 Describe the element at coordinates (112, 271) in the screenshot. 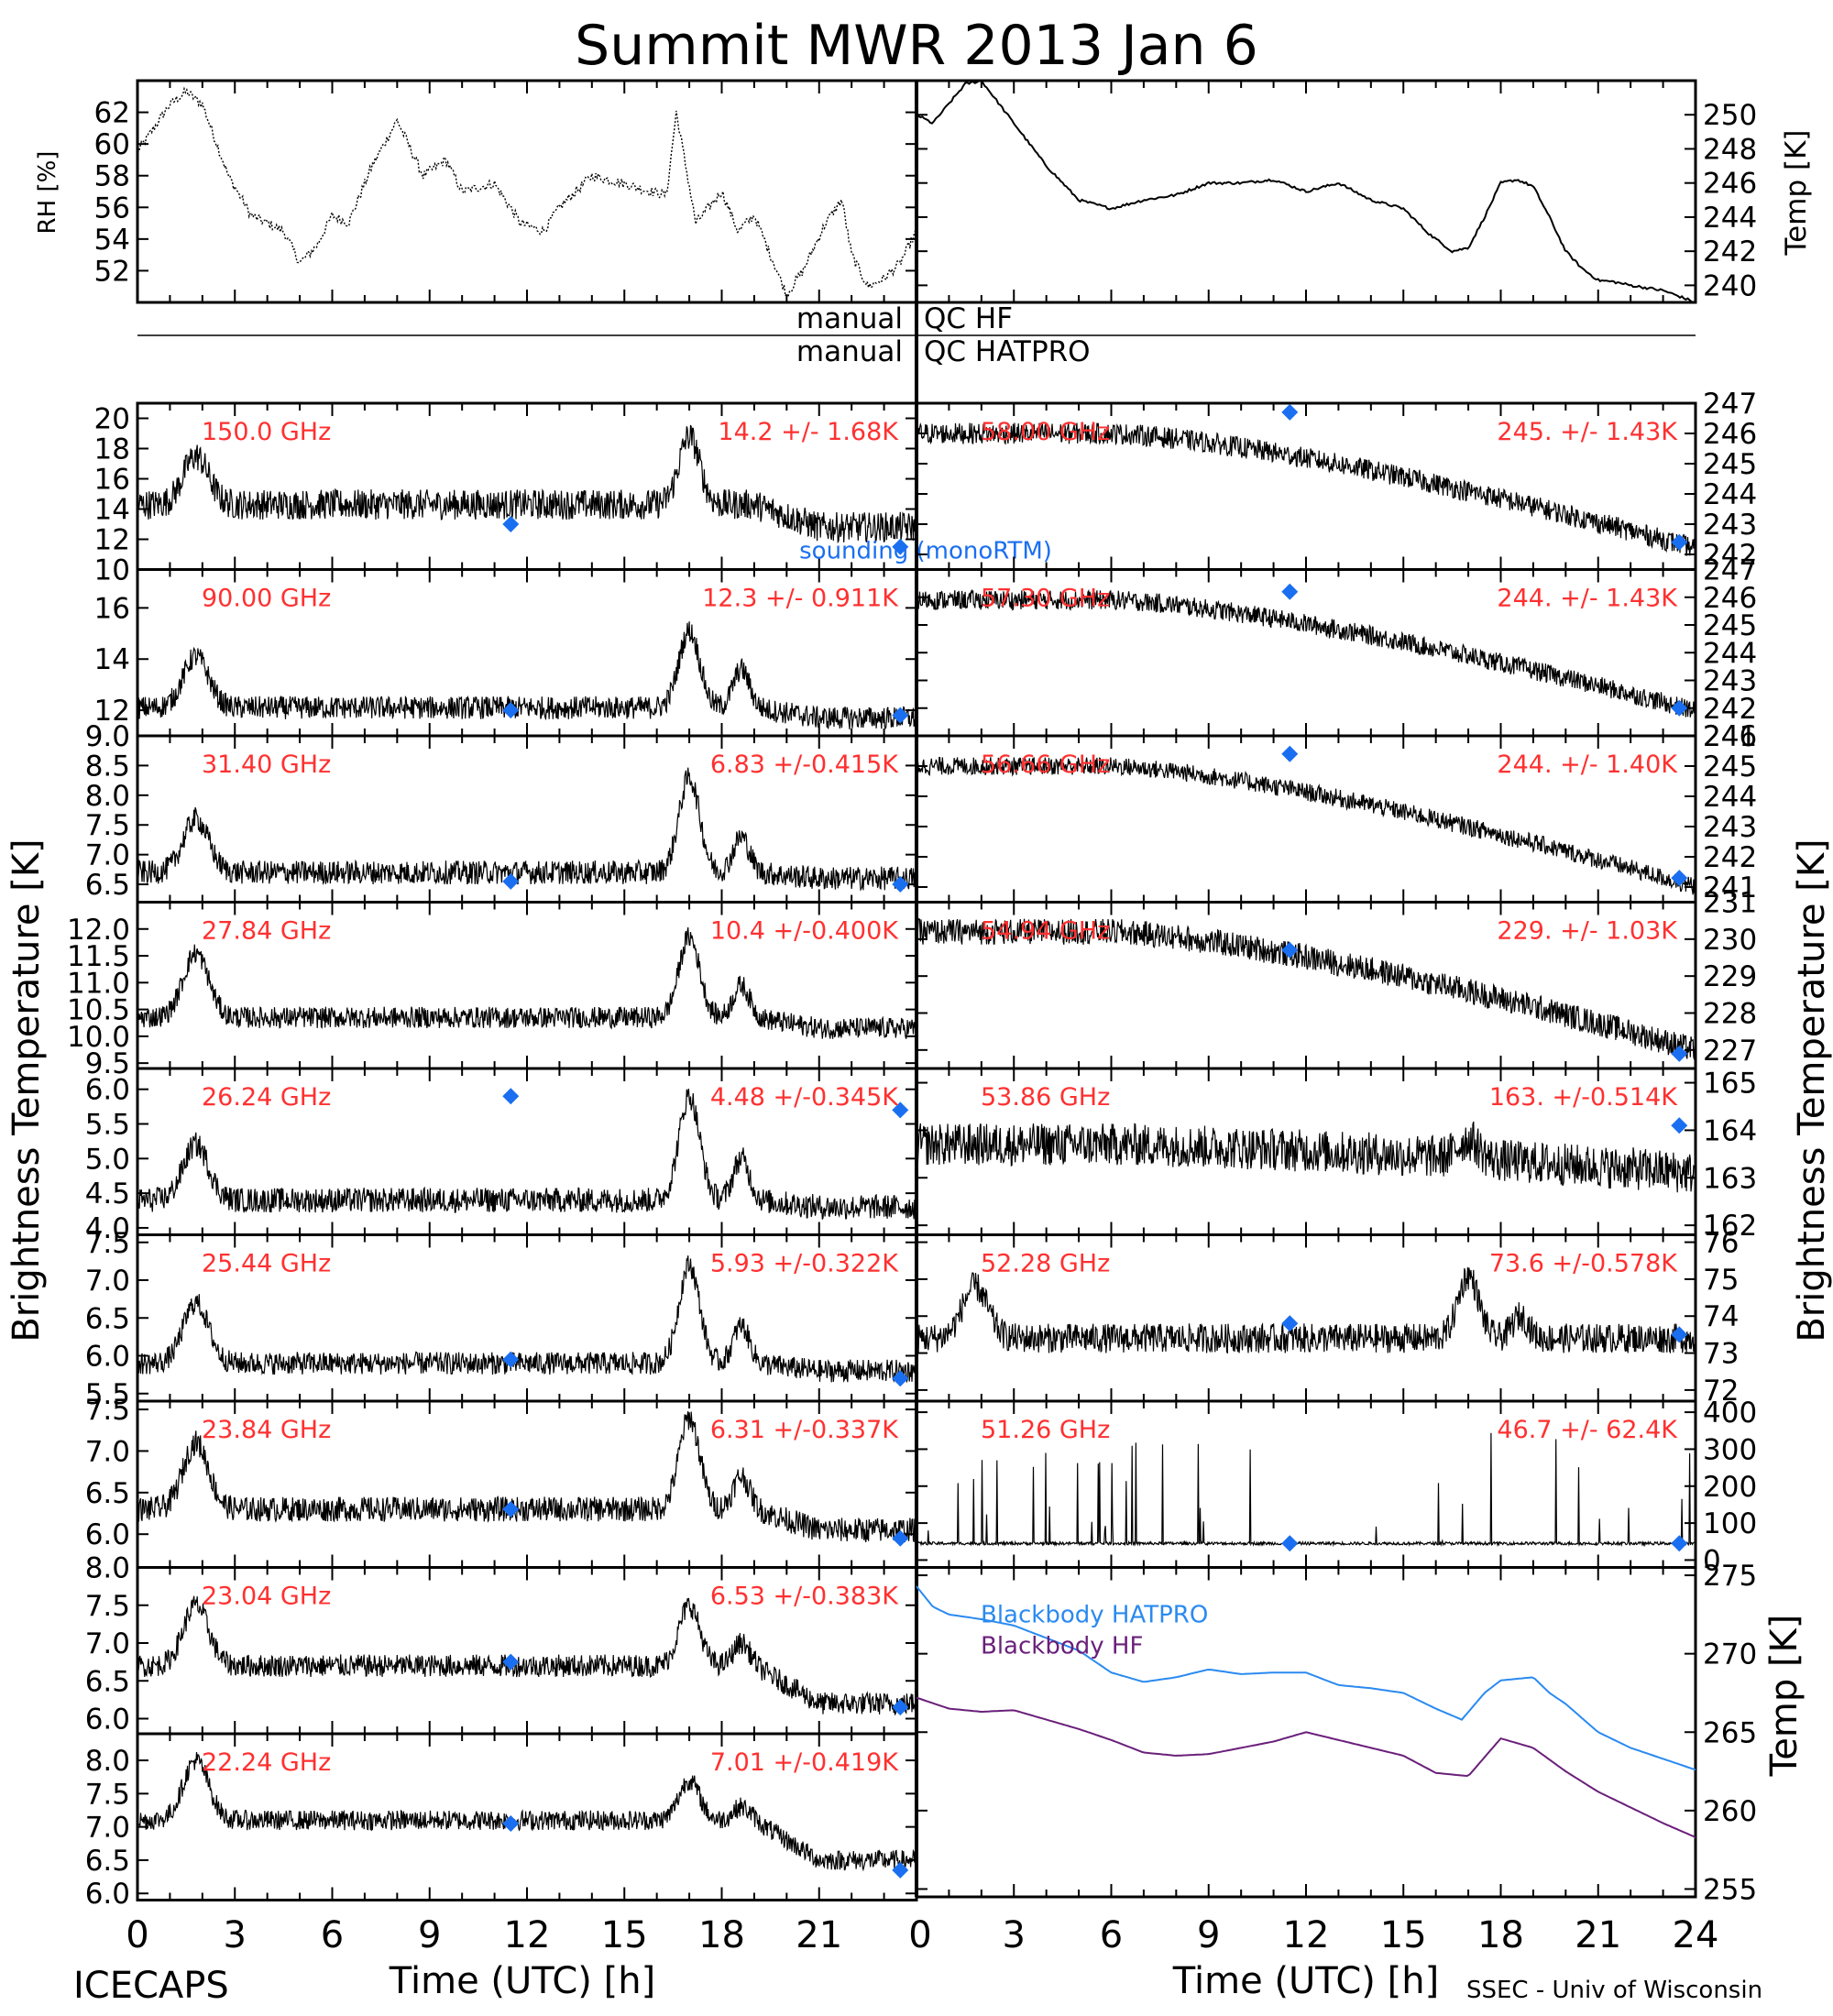

I see `y-tick-label: 52` at that location.